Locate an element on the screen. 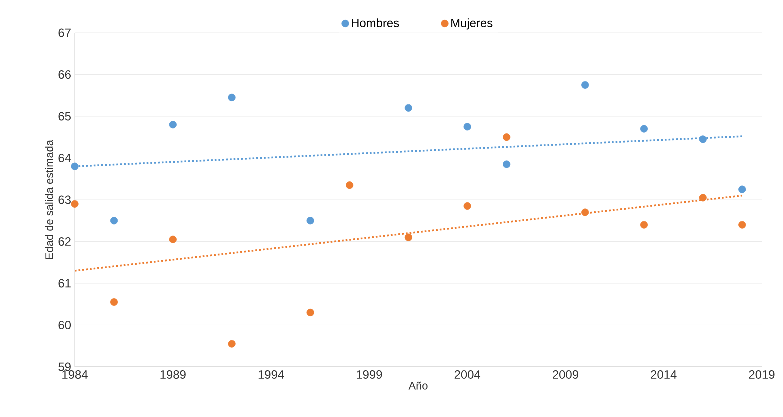 Image resolution: width=783 pixels, height=417 pixels. y-tick-label: 64 is located at coordinates (65, 158).